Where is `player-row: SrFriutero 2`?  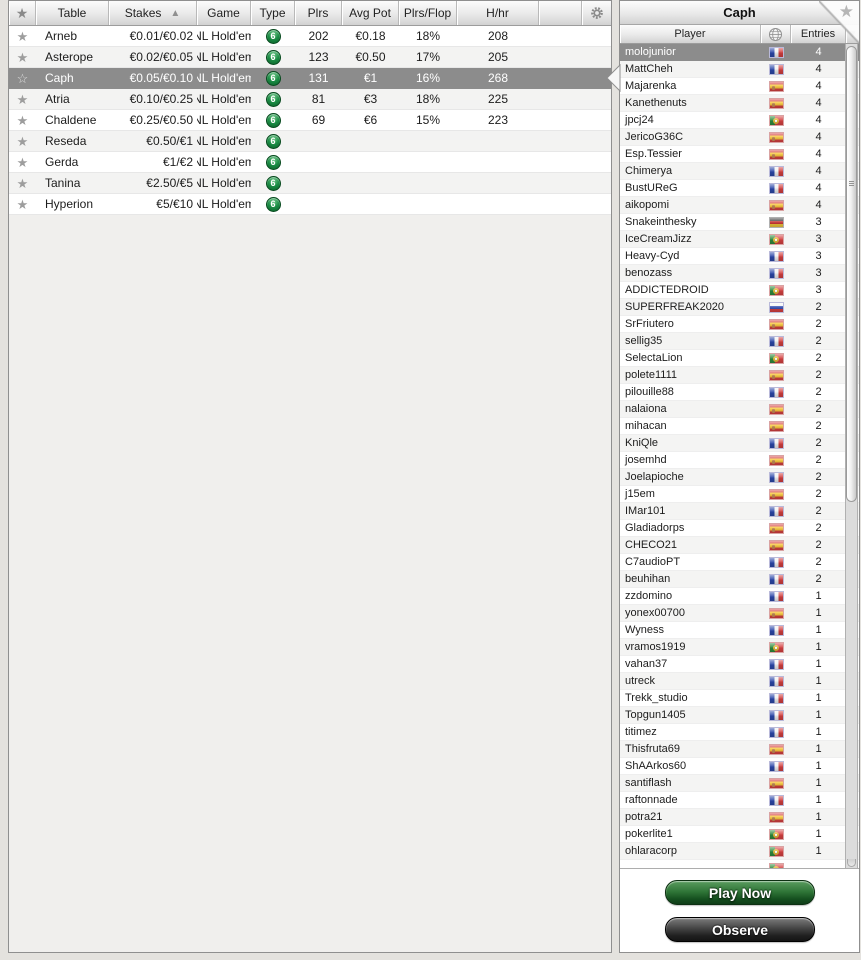
player-row: SrFriutero 2 is located at coordinates (739, 324).